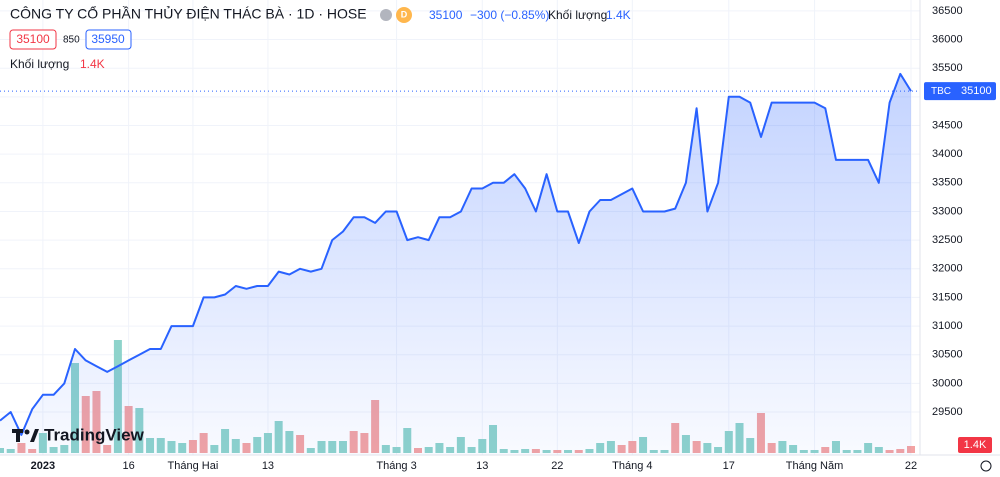 The width and height of the screenshot is (1000, 477). I want to click on y-tick-label: 32000, so click(947, 269).